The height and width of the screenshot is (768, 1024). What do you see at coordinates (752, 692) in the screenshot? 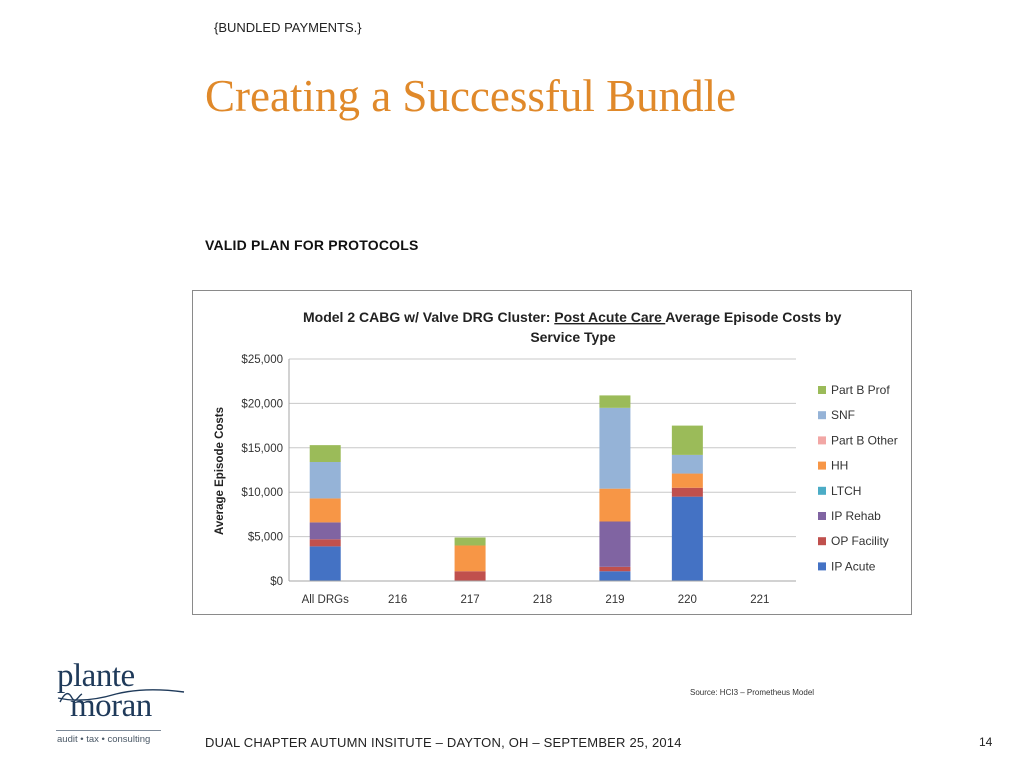
I see `source-note: Source: HCI3 – Prometheus Model` at bounding box center [752, 692].